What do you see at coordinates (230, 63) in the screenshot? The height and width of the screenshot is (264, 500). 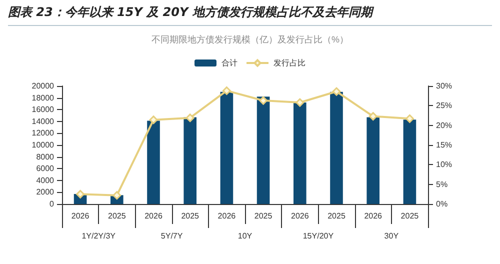 I see `legend-label: 合计` at bounding box center [230, 63].